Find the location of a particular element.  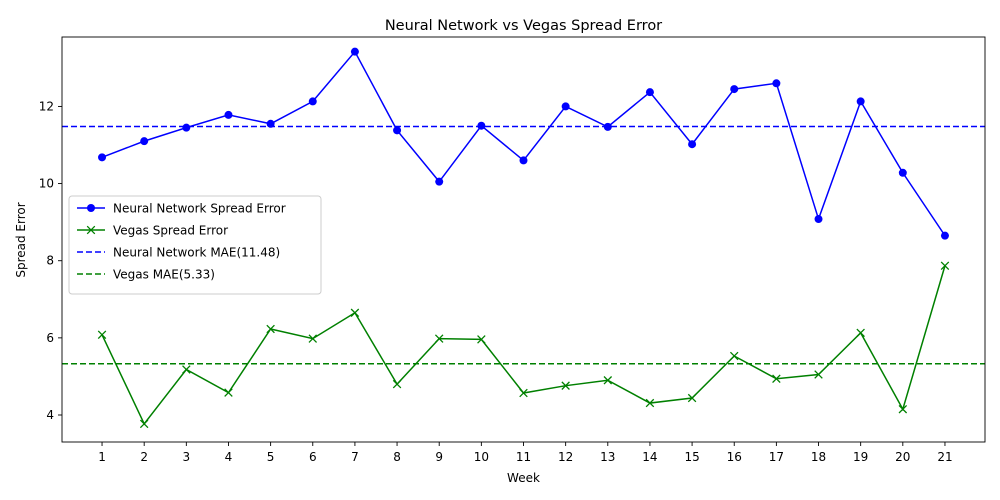

legend-entry-0: Neural Network Spread Error is located at coordinates (181, 209).